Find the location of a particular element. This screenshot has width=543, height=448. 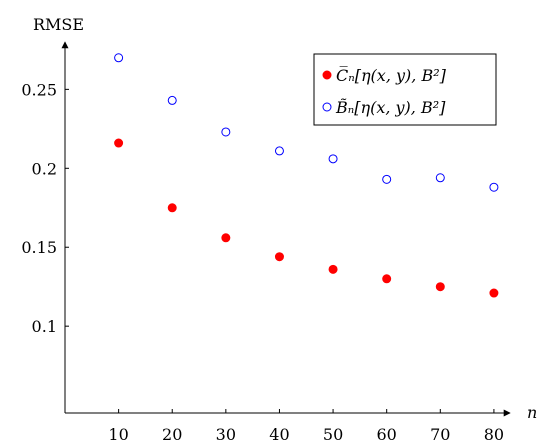

x-tick-label: 30 is located at coordinates (226, 434).